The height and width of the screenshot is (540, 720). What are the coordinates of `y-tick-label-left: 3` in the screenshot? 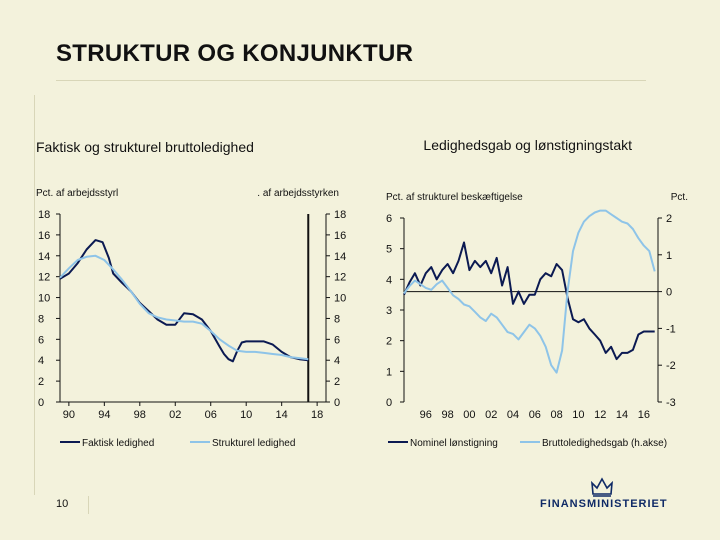 It's located at (389, 311).